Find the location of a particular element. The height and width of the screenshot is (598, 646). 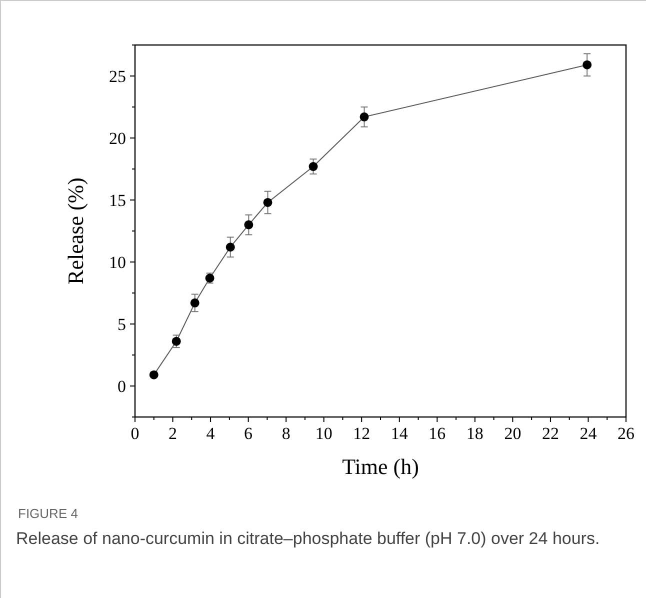

x-tick-label: 12 is located at coordinates (361, 433).